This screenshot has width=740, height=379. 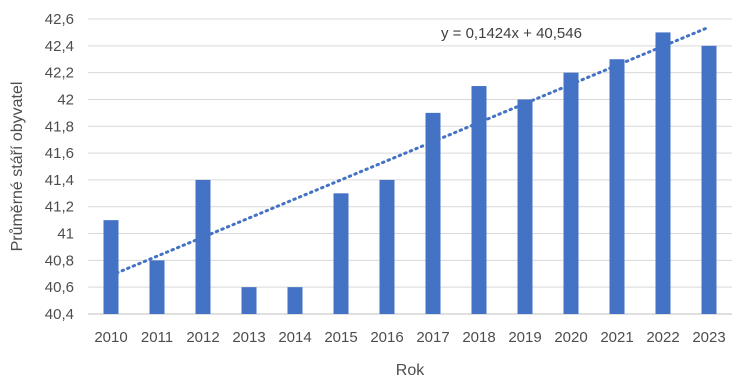 What do you see at coordinates (340, 337) in the screenshot?
I see `x-tick-label: 2015` at bounding box center [340, 337].